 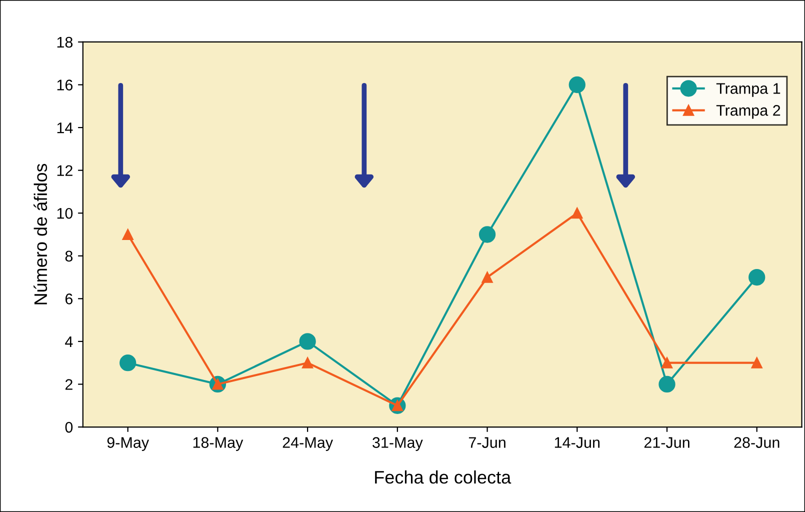 I want to click on legend-label: Trampa 2, so click(x=748, y=111).